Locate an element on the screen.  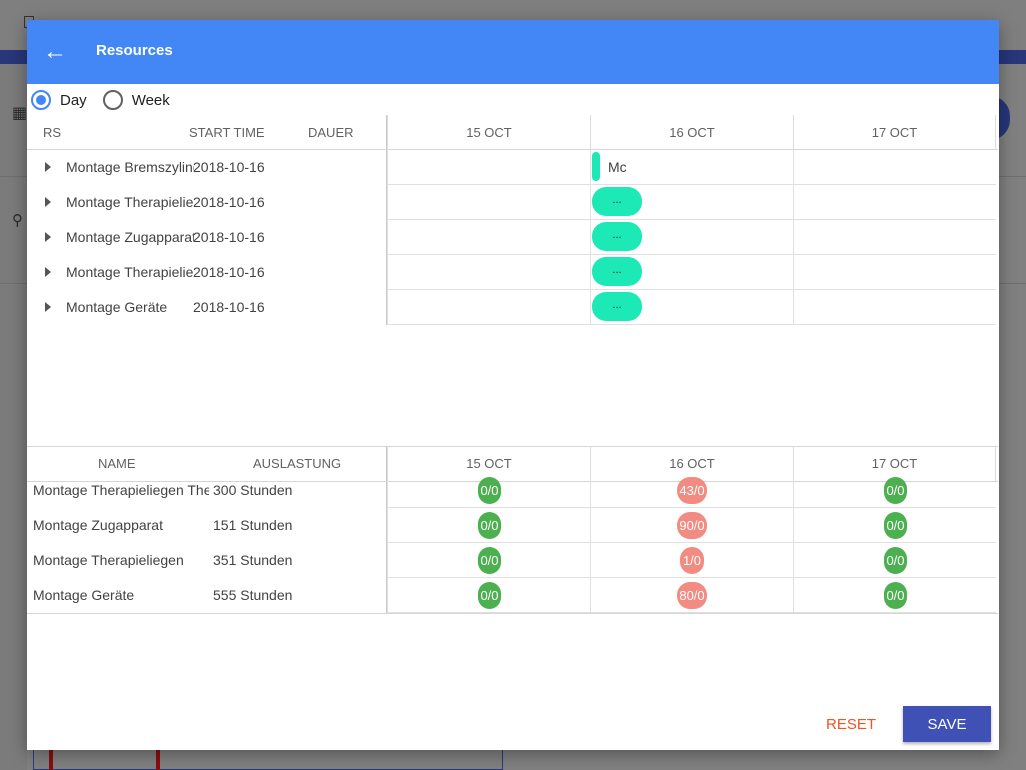
radio-week-indicator is located at coordinates (112, 100).